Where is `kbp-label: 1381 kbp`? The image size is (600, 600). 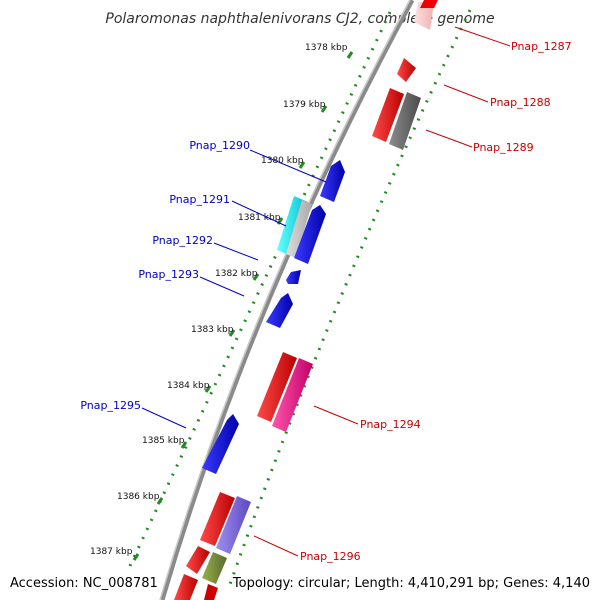 kbp-label: 1381 kbp is located at coordinates (259, 218).